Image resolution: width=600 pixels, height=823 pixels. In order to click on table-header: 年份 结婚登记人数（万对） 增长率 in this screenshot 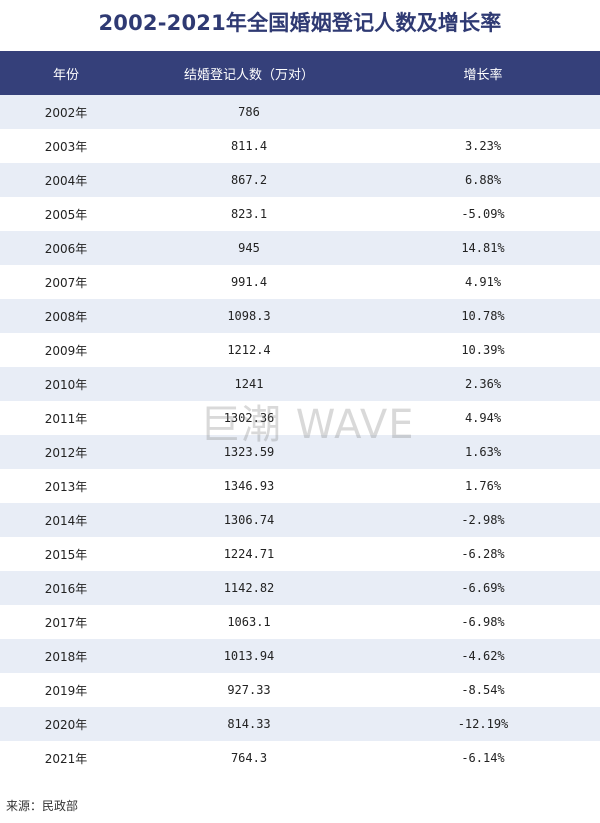, I will do `click(300, 73)`.